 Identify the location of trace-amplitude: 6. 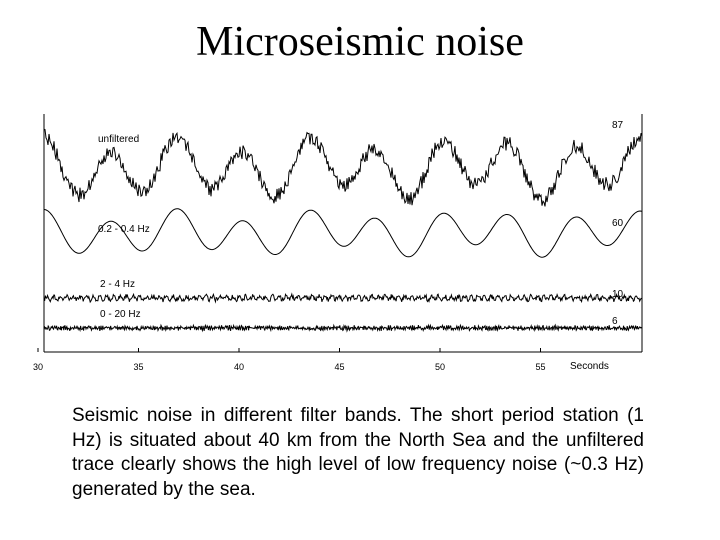
(615, 321).